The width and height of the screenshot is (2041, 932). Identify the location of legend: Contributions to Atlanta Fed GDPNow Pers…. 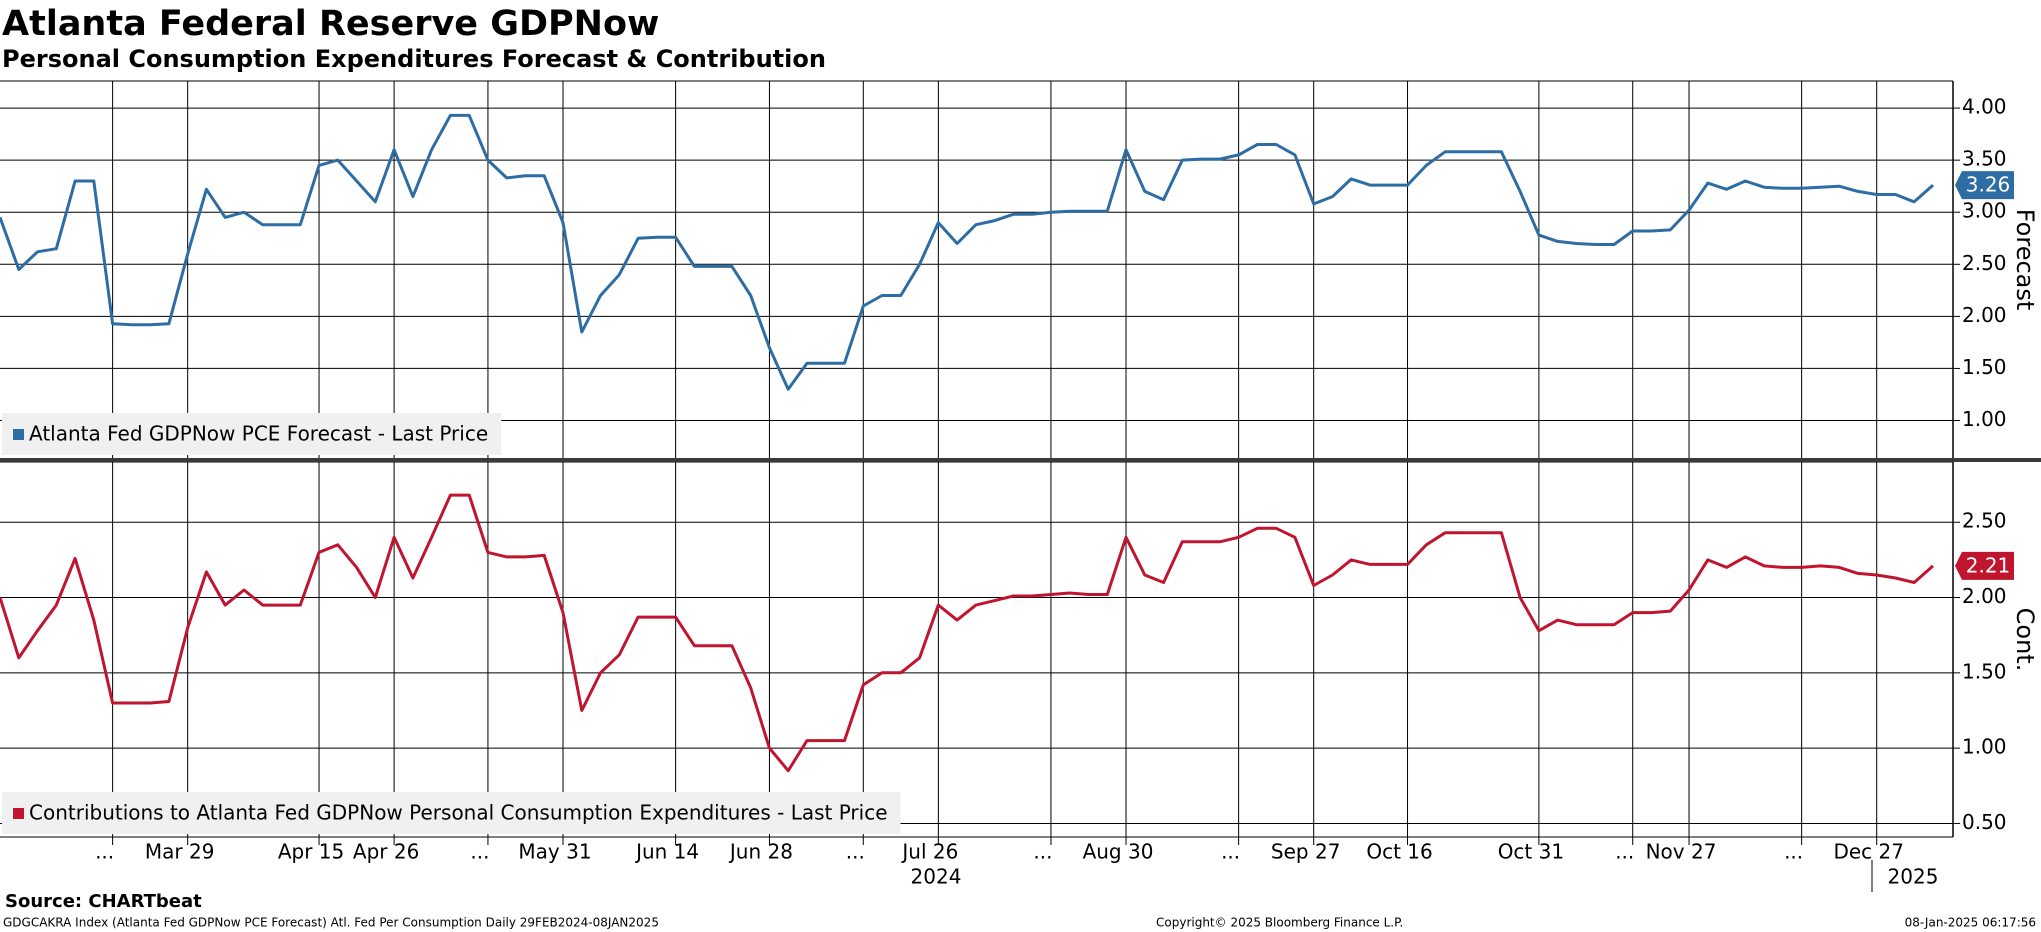
(451, 813).